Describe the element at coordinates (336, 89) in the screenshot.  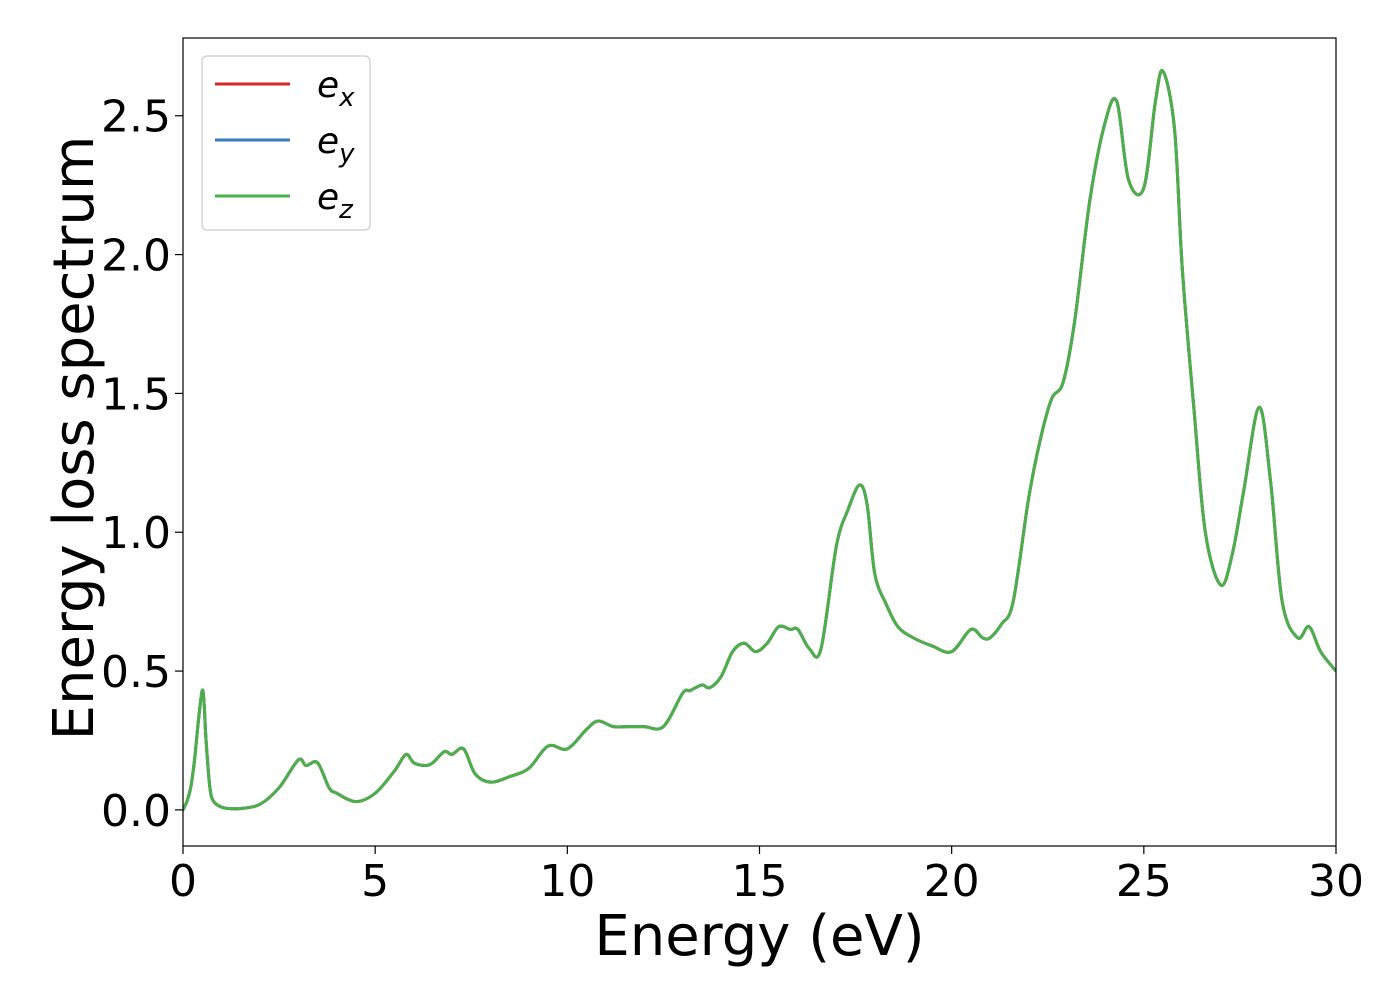
I see `legend-label-ex: ex` at that location.